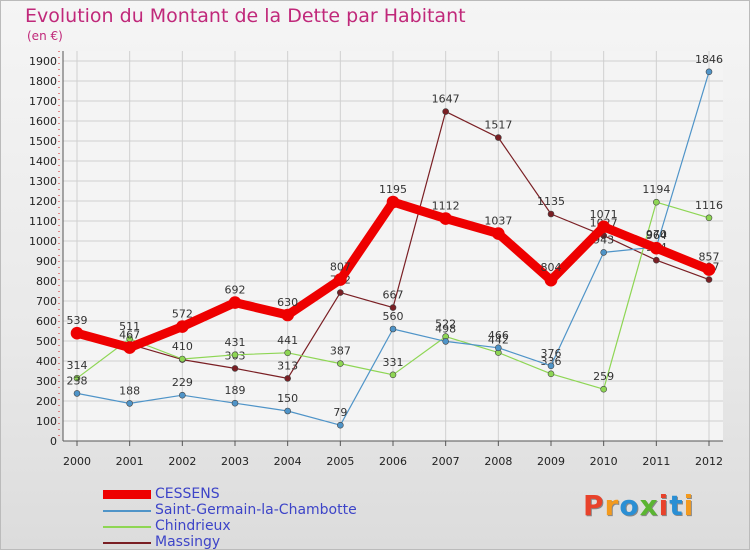 The height and width of the screenshot is (551, 750). I want to click on y-tick-label: 1800, so click(43, 81).